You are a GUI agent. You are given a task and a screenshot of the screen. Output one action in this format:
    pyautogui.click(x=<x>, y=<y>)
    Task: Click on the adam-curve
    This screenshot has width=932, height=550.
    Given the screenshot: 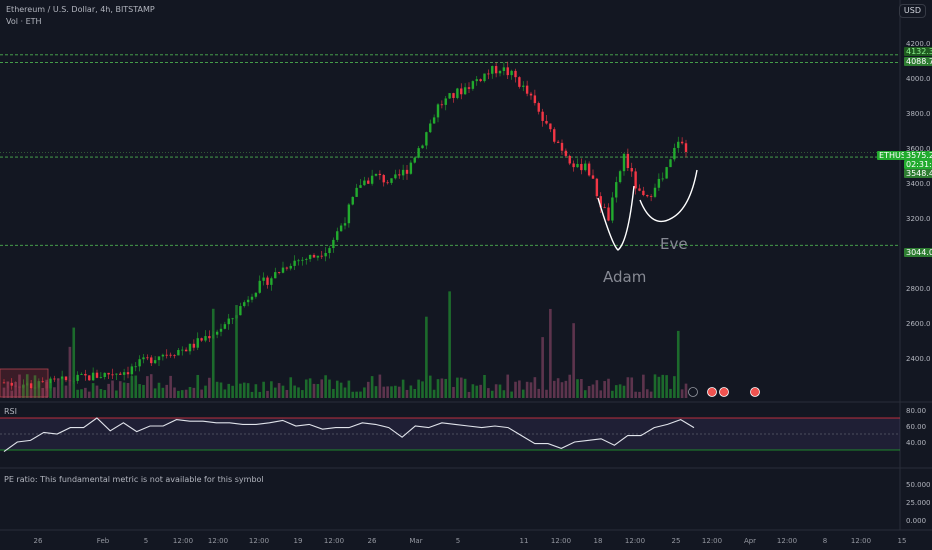 What is the action you would take?
    pyautogui.click(x=616, y=218)
    